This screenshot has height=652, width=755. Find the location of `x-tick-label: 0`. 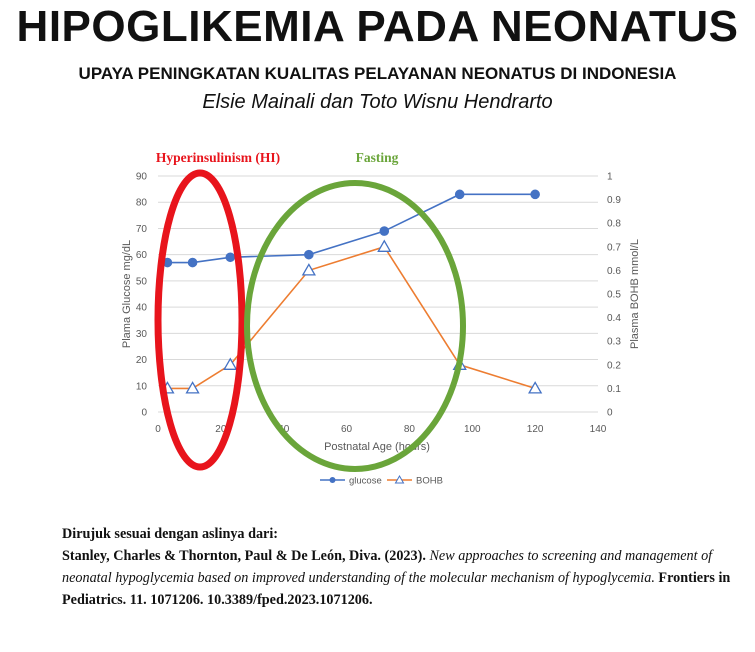

x-tick-label: 0 is located at coordinates (158, 429).